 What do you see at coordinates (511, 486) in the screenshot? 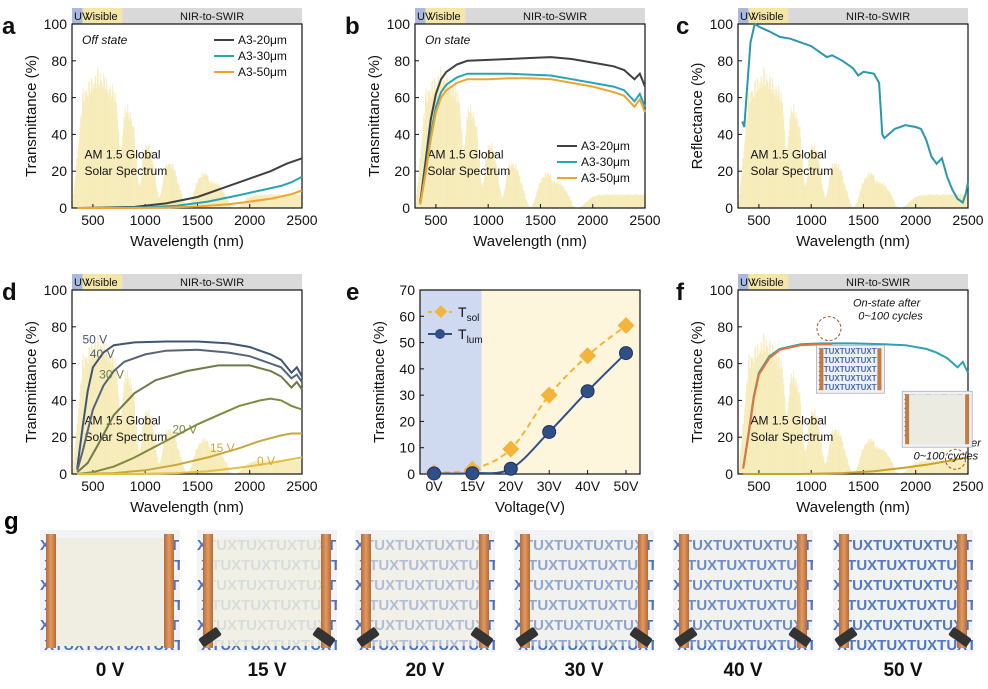
I see `x-tick-label: 20V` at bounding box center [511, 486].